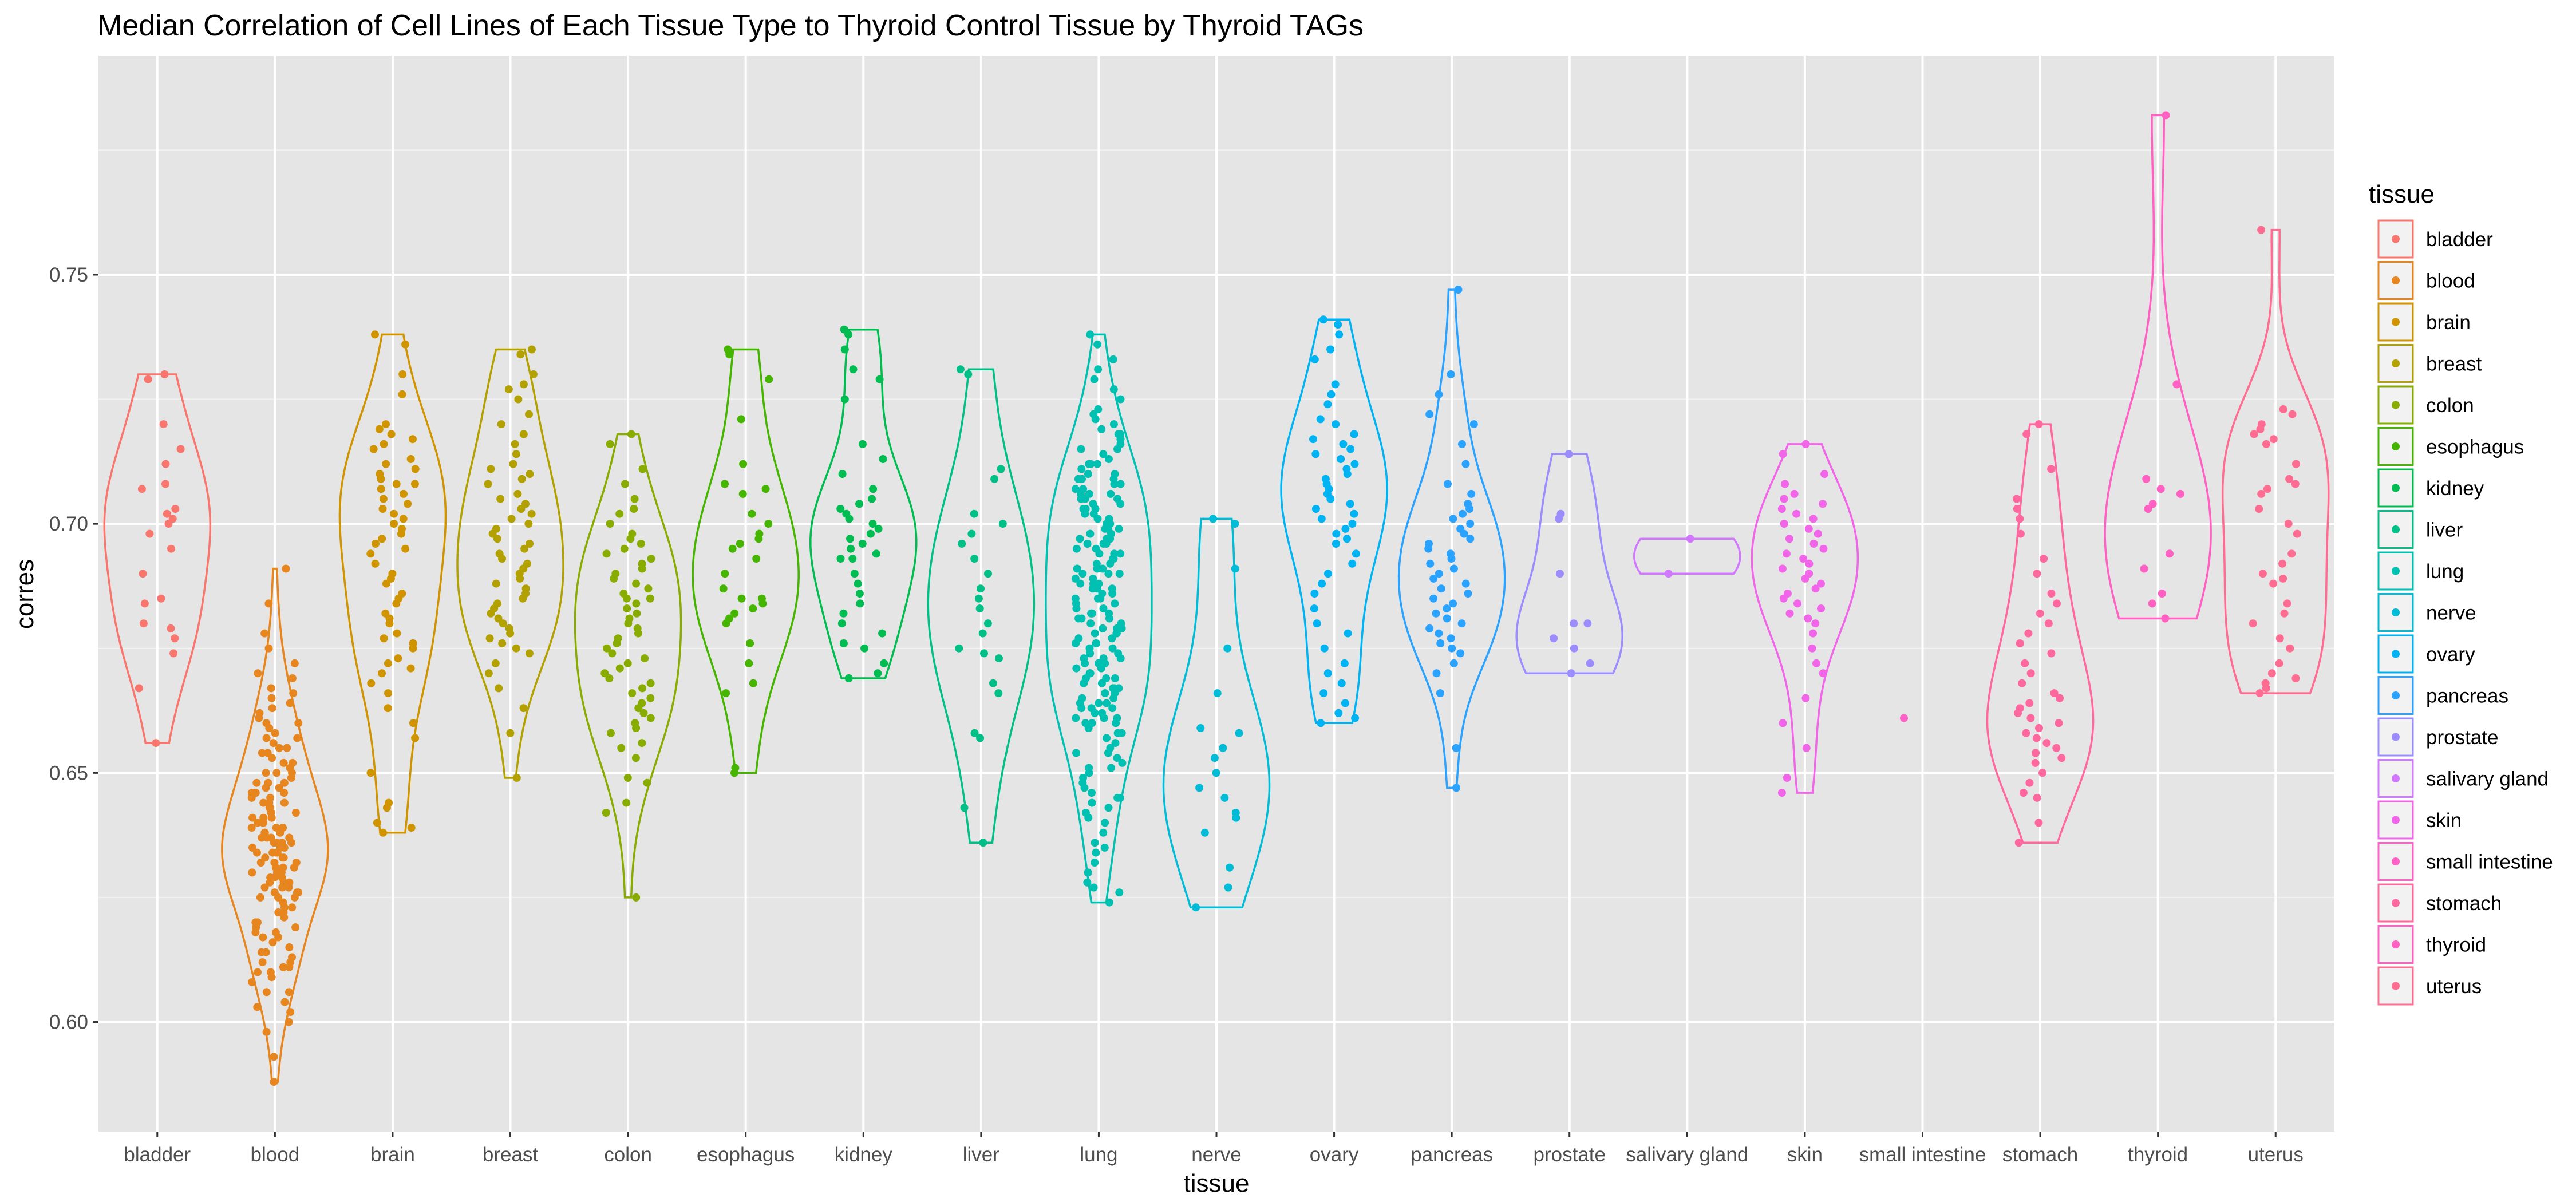  I want to click on legend-key-point, so click(2396, 612).